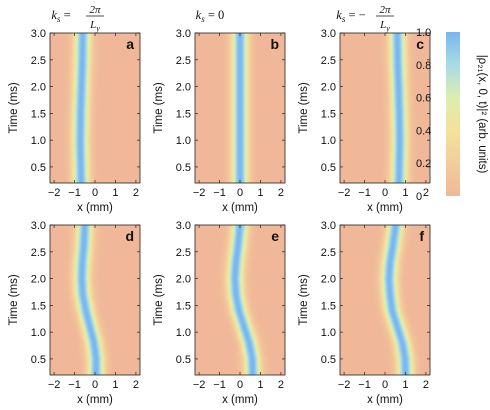 The height and width of the screenshot is (410, 490). What do you see at coordinates (350, 16) in the screenshot?
I see `column-header-label: ks = −` at bounding box center [350, 16].